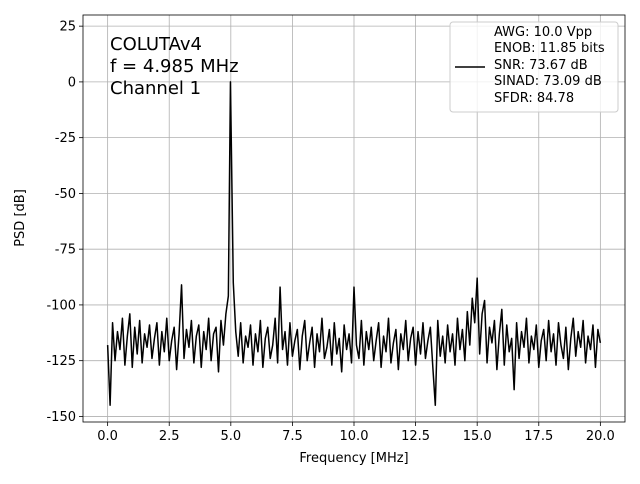  I want to click on y-tick-label: -150, so click(61, 417).